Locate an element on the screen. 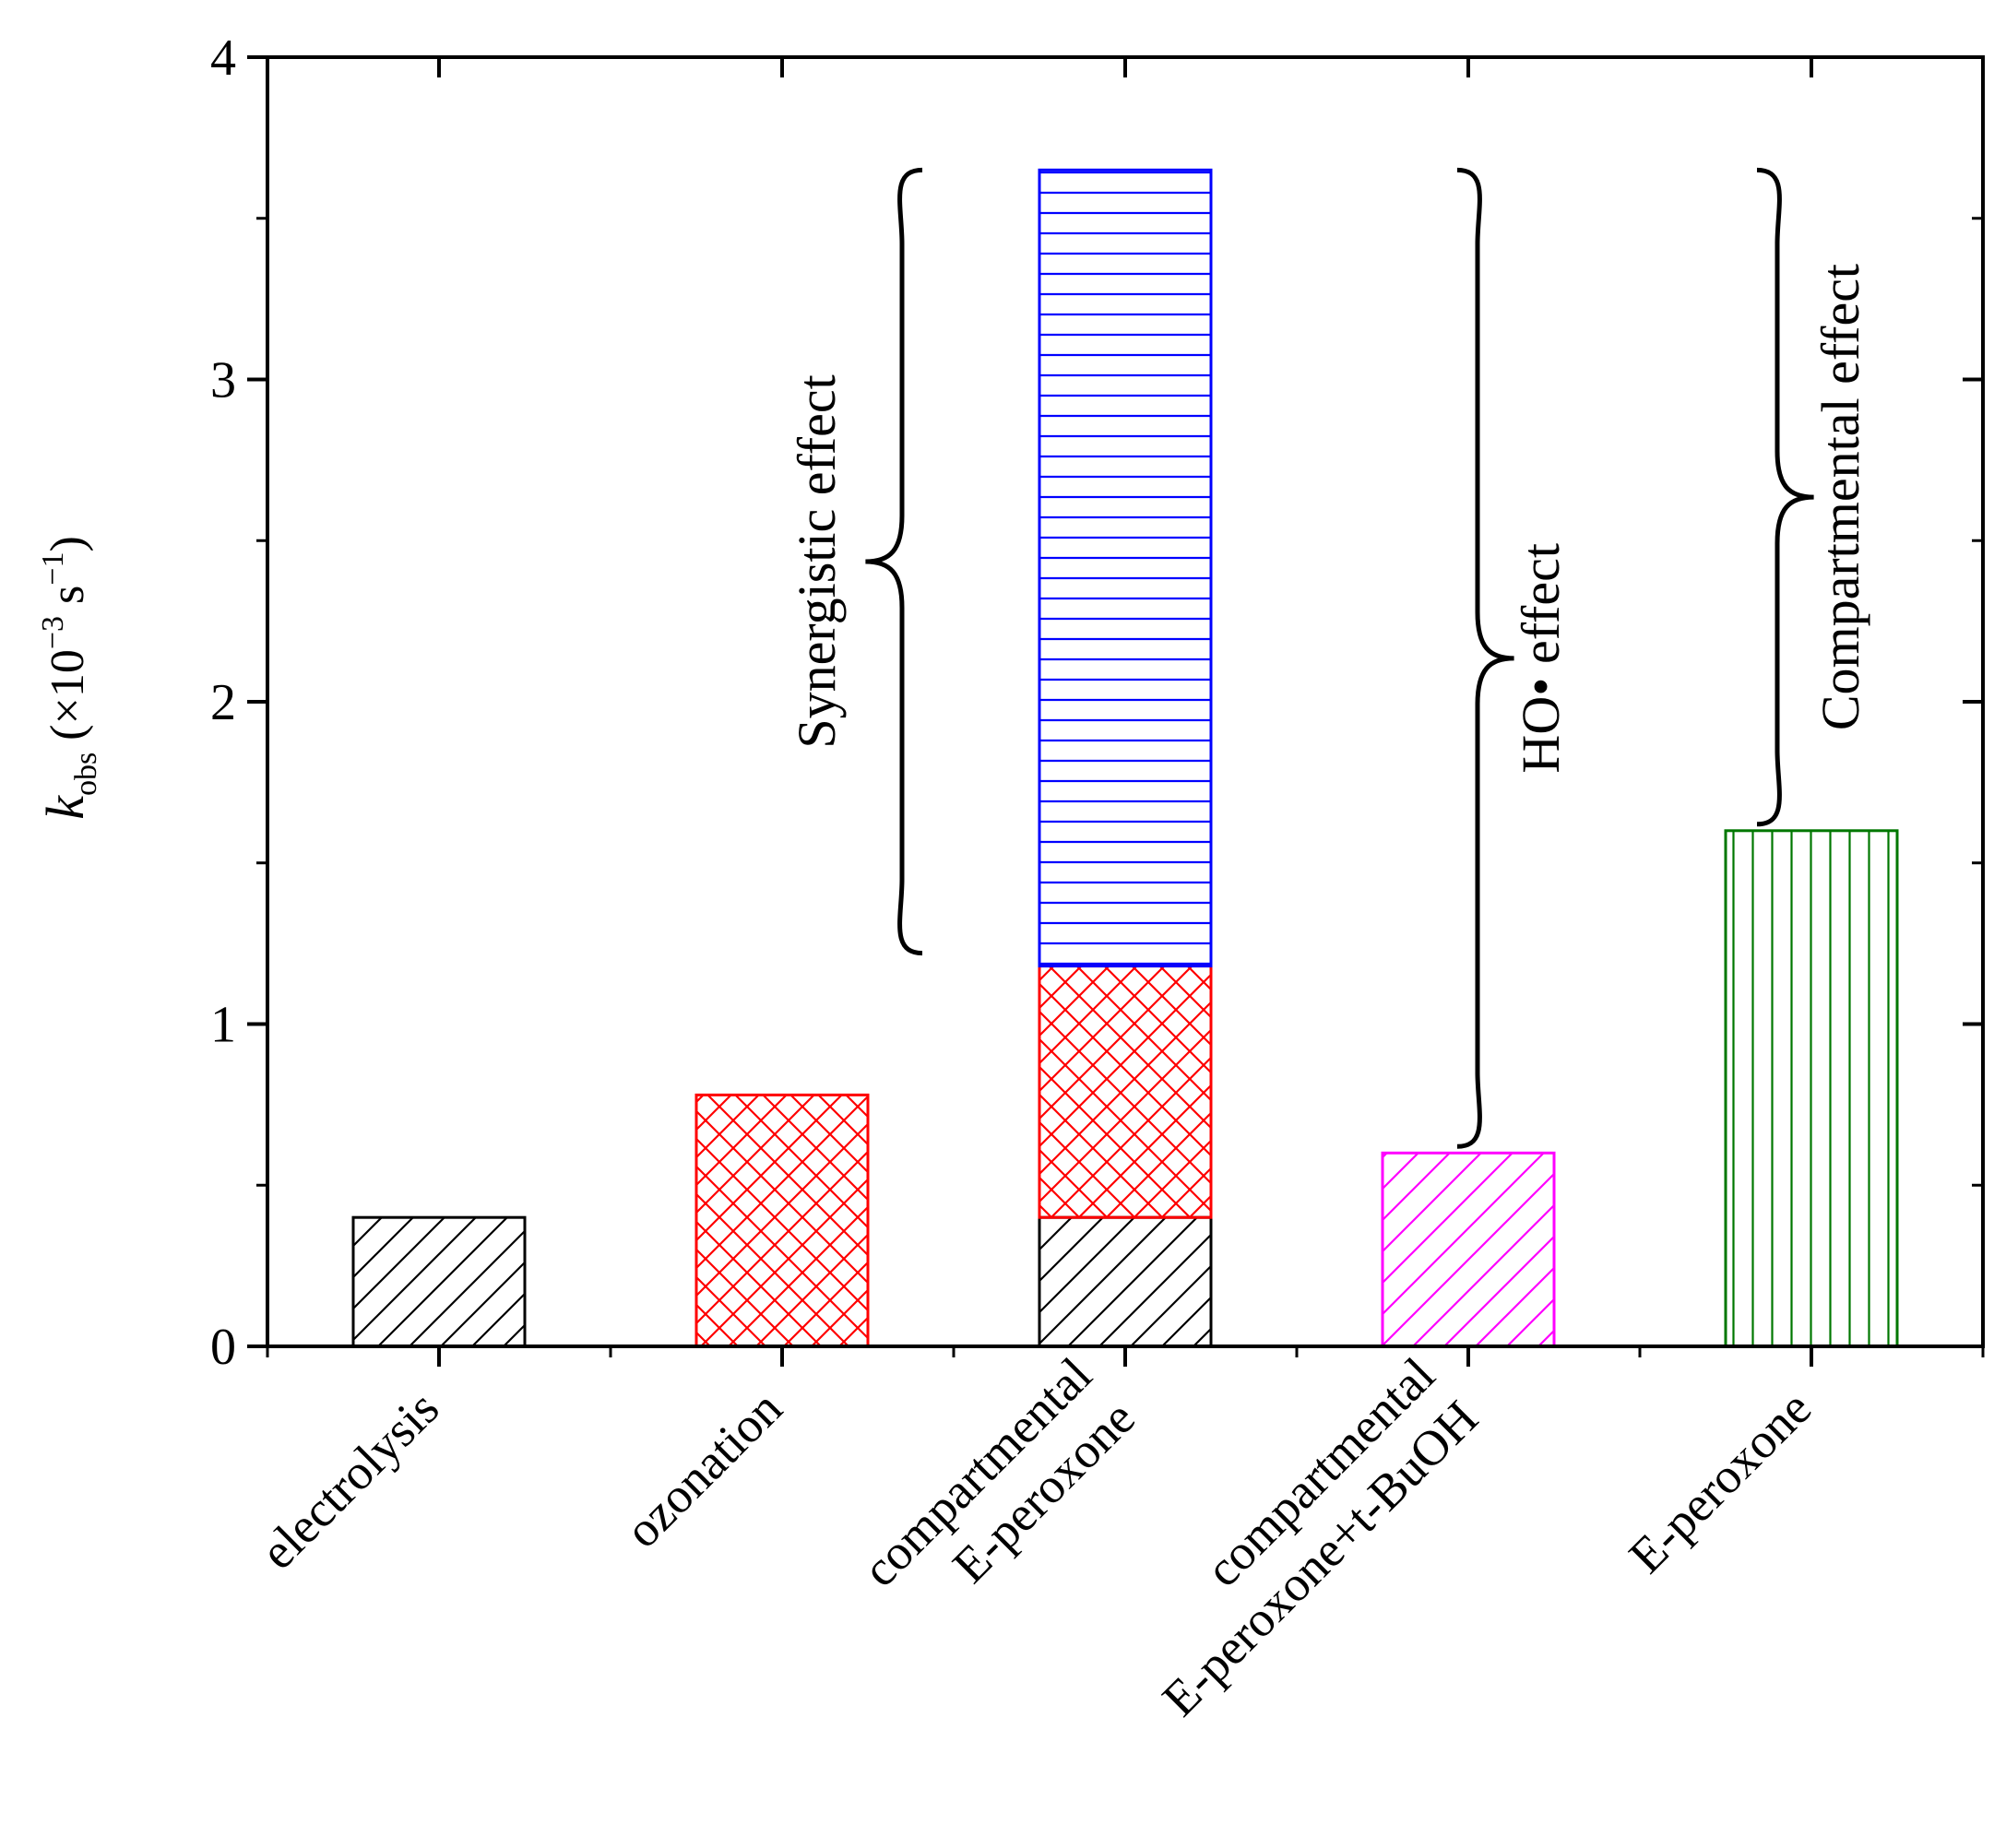  category-label-line: E-peroxone is located at coordinates (1720, 1482).